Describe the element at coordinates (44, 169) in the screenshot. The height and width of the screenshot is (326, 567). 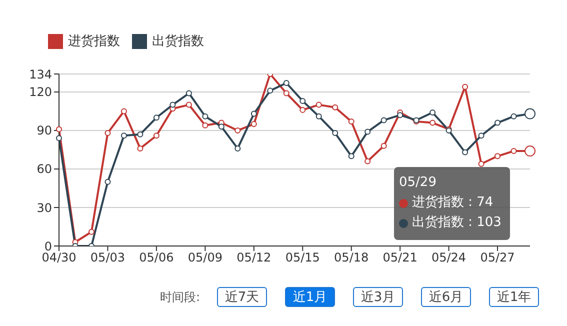
I see `y-tick-label: 60` at that location.